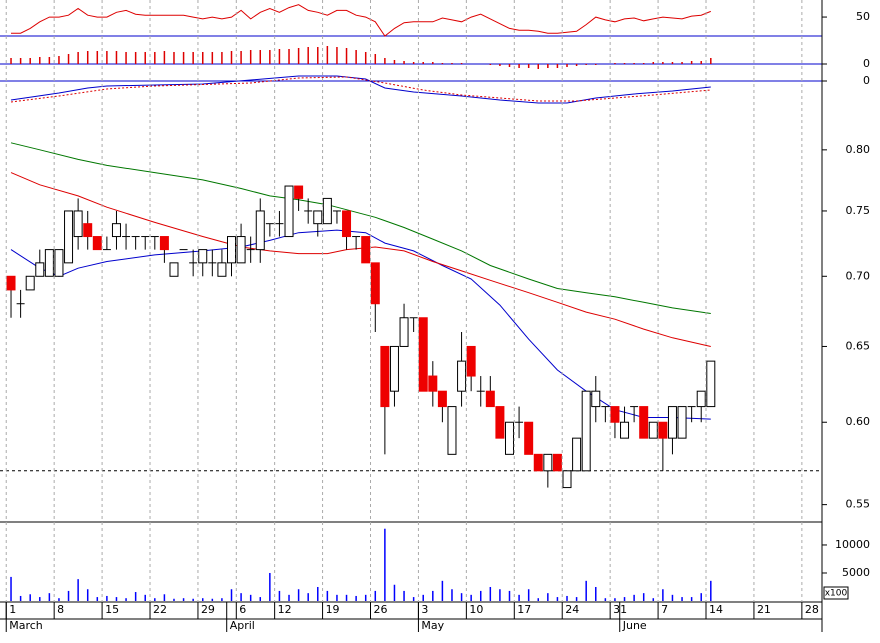 The height and width of the screenshot is (643, 880). What do you see at coordinates (12, 609) in the screenshot?
I see `x-tick-label: 1` at bounding box center [12, 609].